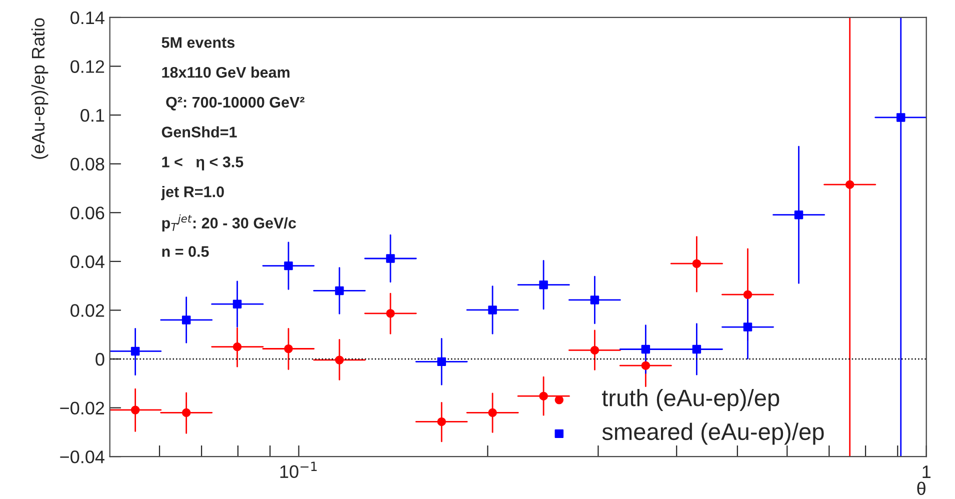  Describe the element at coordinates (87, 261) in the screenshot. I see `y-tick-label: 0.04` at that location.